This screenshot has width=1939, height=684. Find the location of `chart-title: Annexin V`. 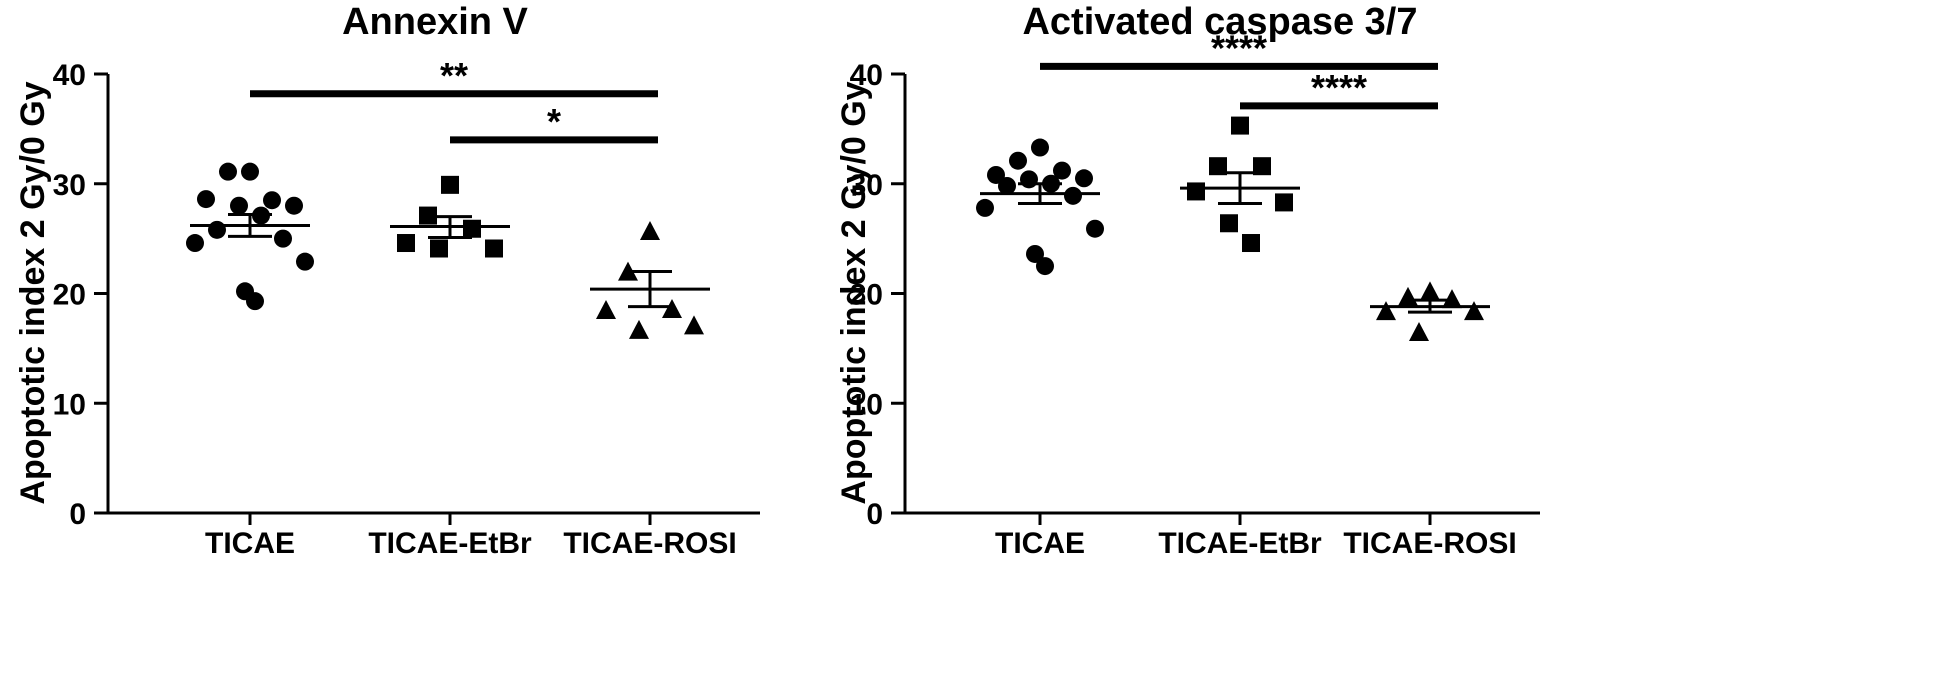

chart-title: Annexin V is located at coordinates (435, 22).